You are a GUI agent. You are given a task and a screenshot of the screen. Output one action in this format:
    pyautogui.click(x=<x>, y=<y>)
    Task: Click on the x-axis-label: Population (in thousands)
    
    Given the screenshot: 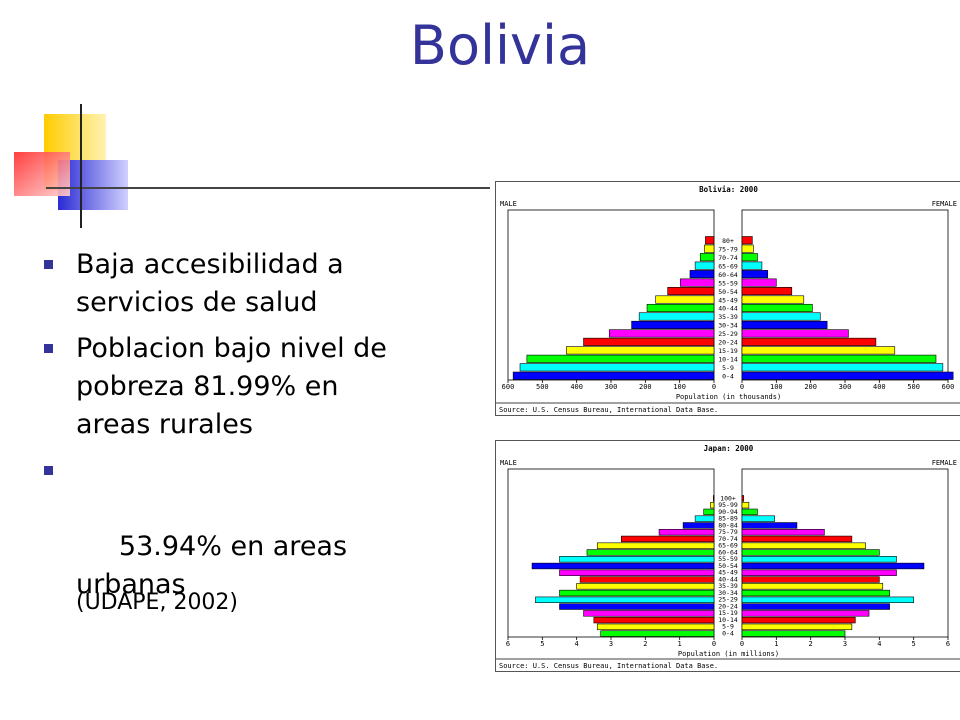 What is the action you would take?
    pyautogui.click(x=728, y=397)
    